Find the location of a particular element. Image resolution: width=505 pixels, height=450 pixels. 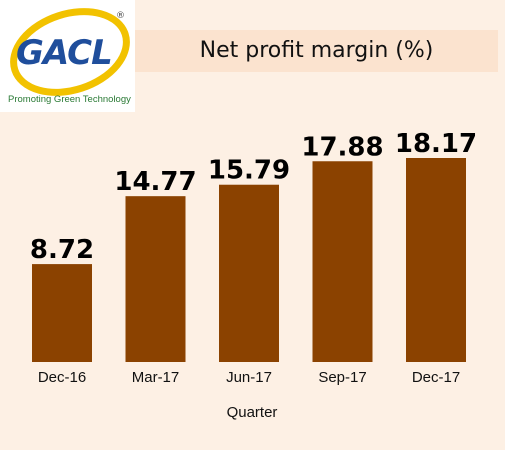

logo-ring-shape is located at coordinates (70, 52).